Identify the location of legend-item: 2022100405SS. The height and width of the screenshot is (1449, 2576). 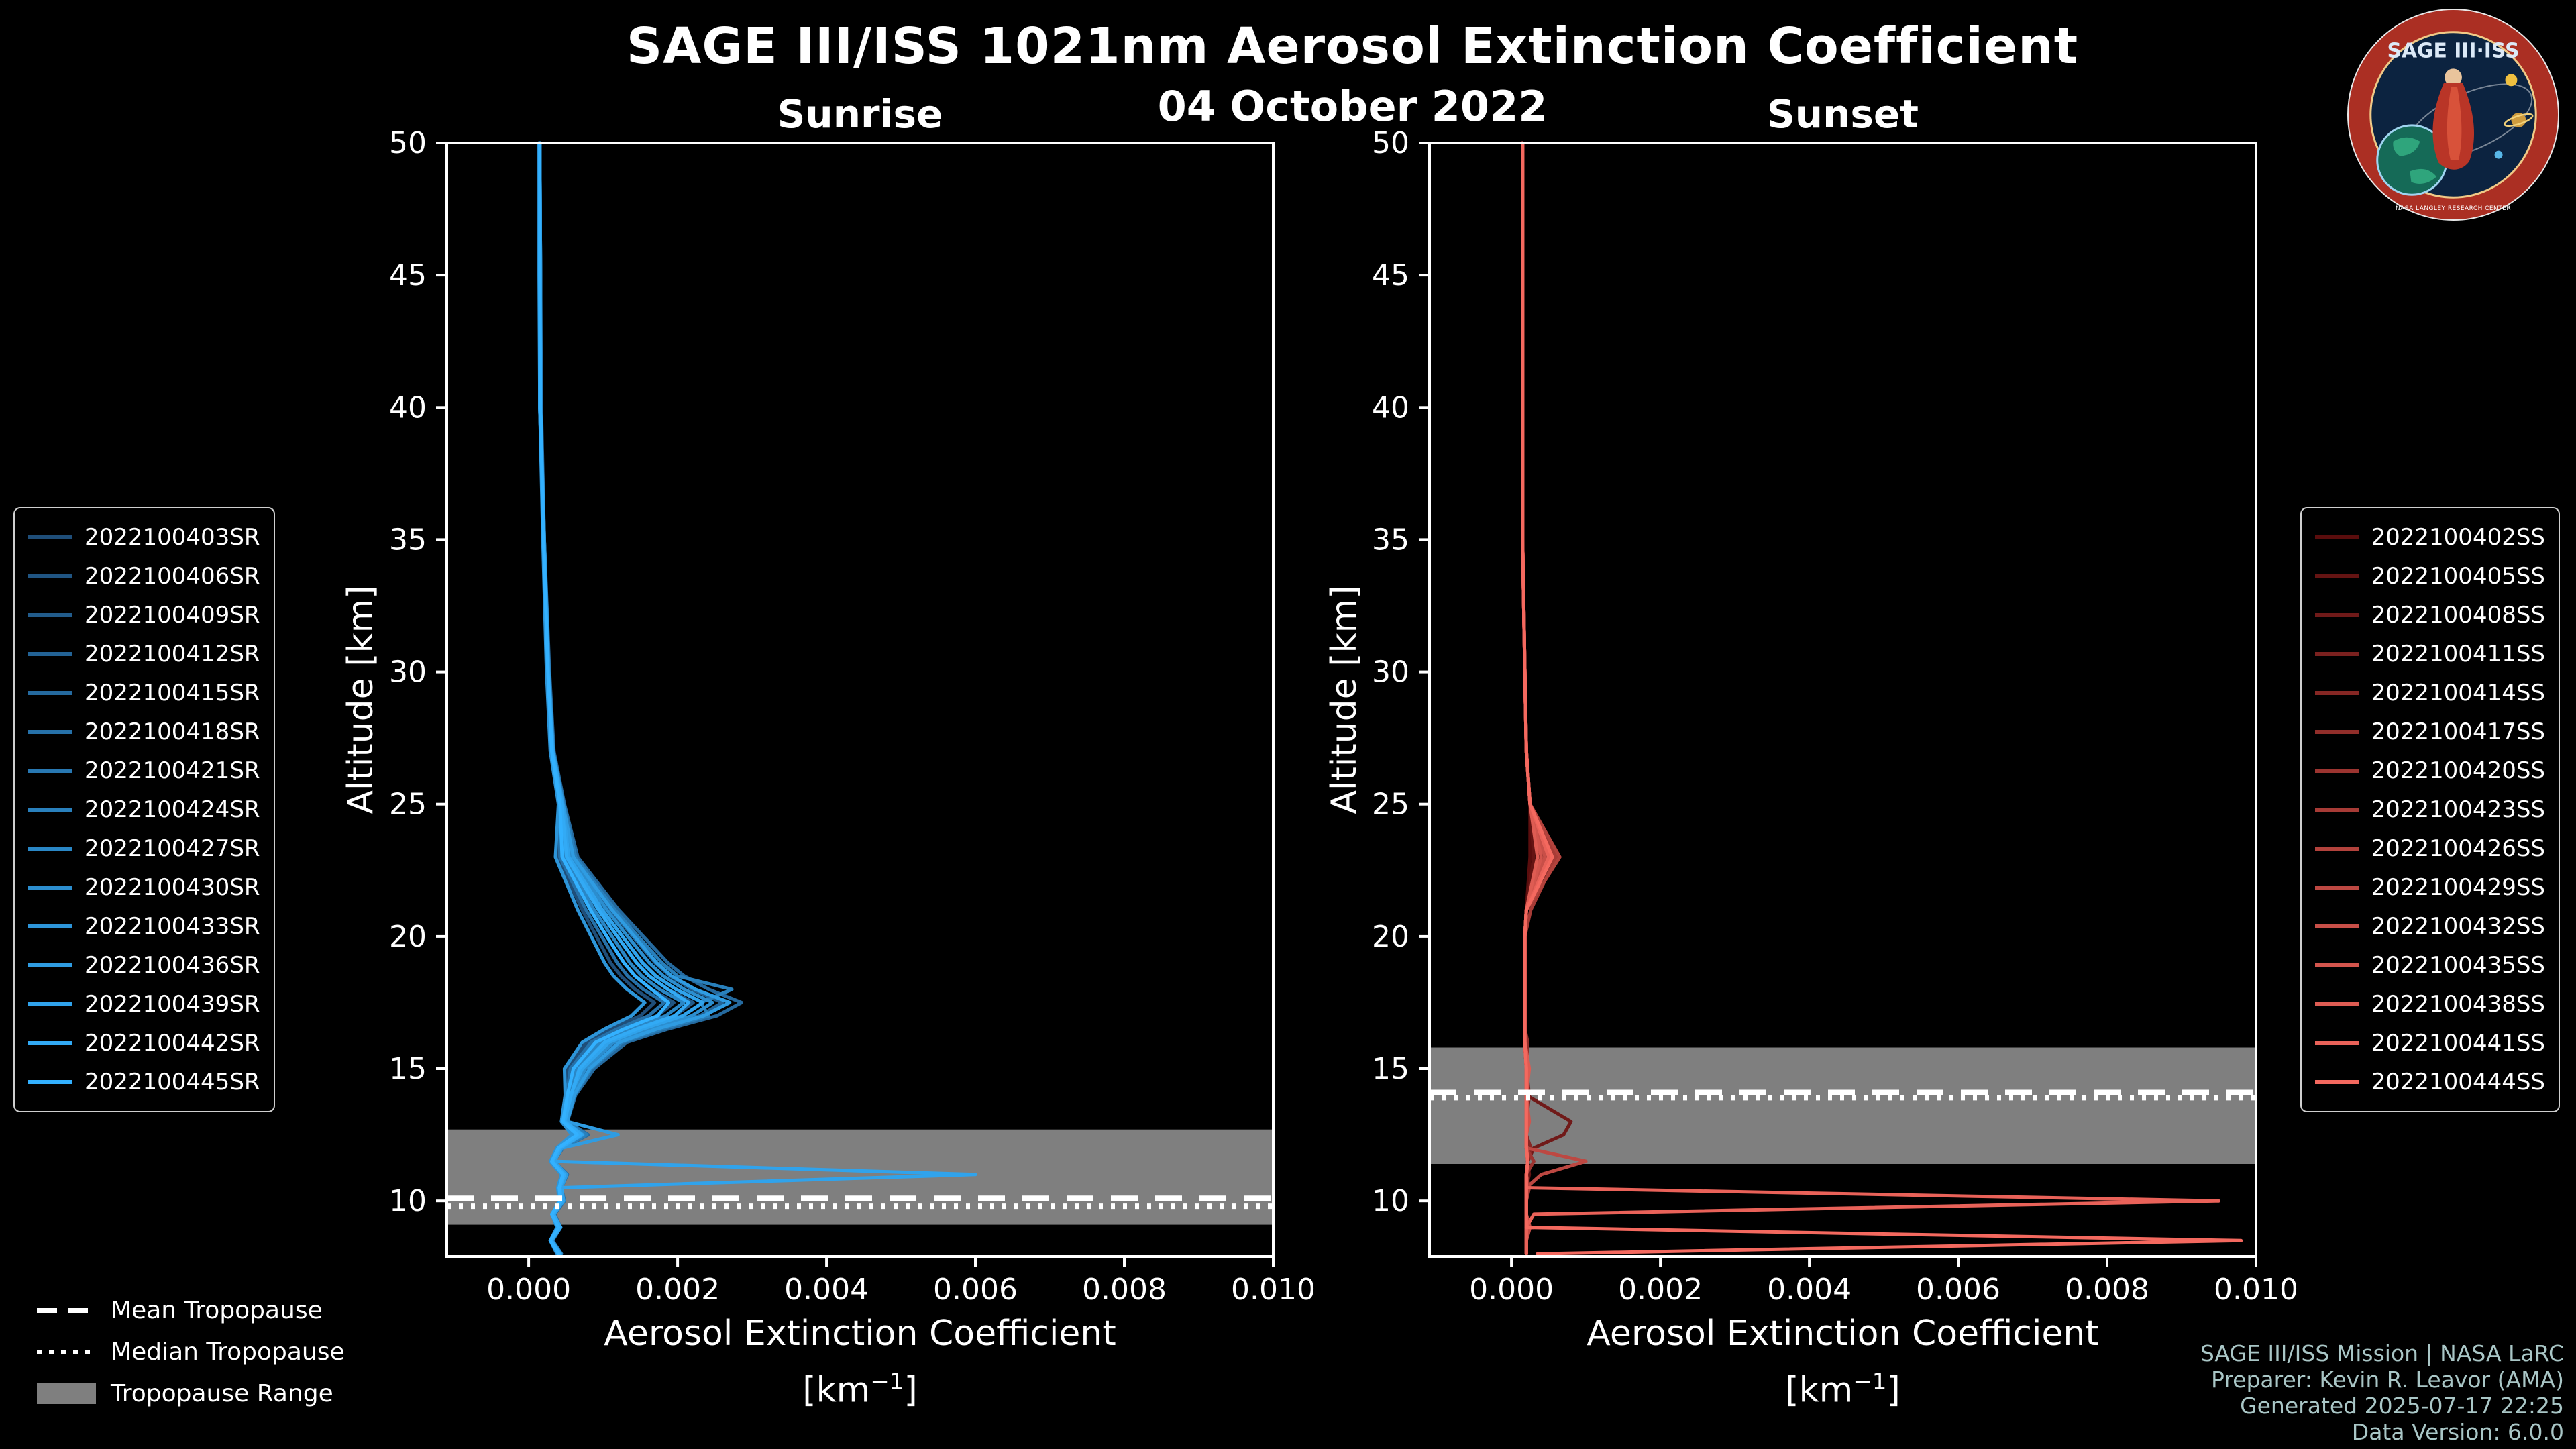
(2429, 576).